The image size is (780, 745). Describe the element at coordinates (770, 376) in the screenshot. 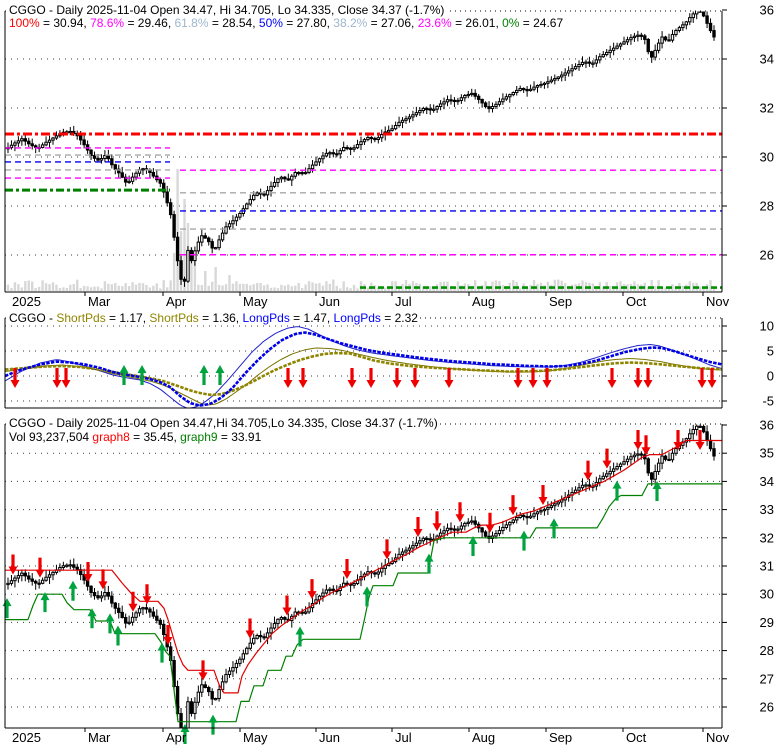

I see `y-tick-label: 0` at that location.